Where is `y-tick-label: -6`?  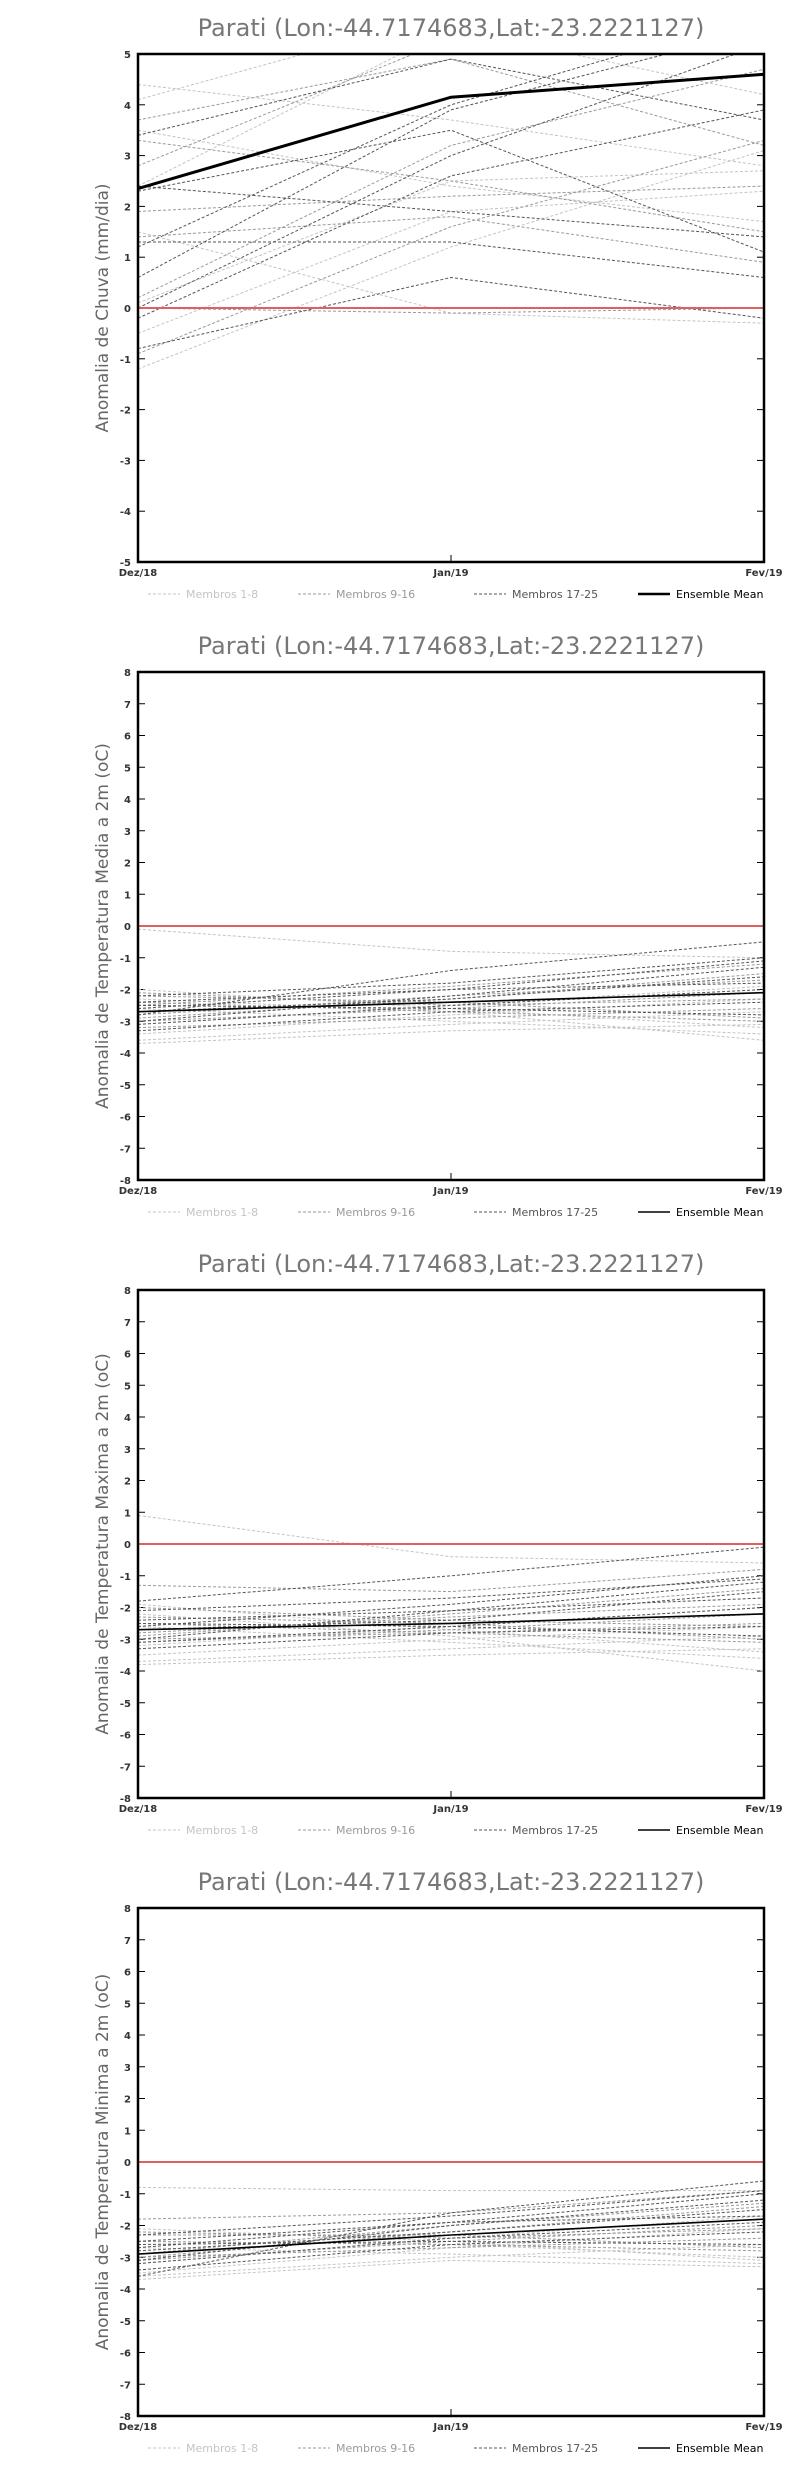 y-tick-label: -6 is located at coordinates (125, 2354).